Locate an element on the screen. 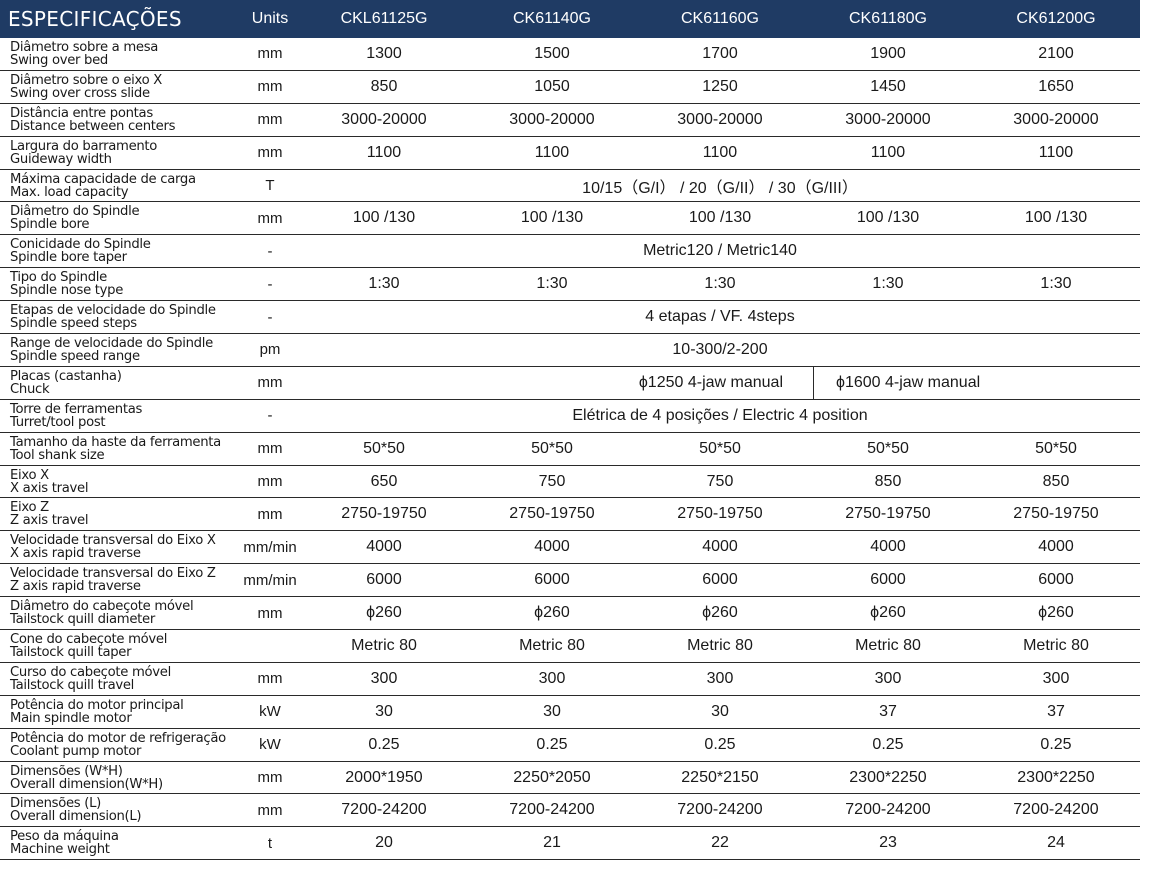 The image size is (1153, 882). value-cell: 0.25 is located at coordinates (384, 744).